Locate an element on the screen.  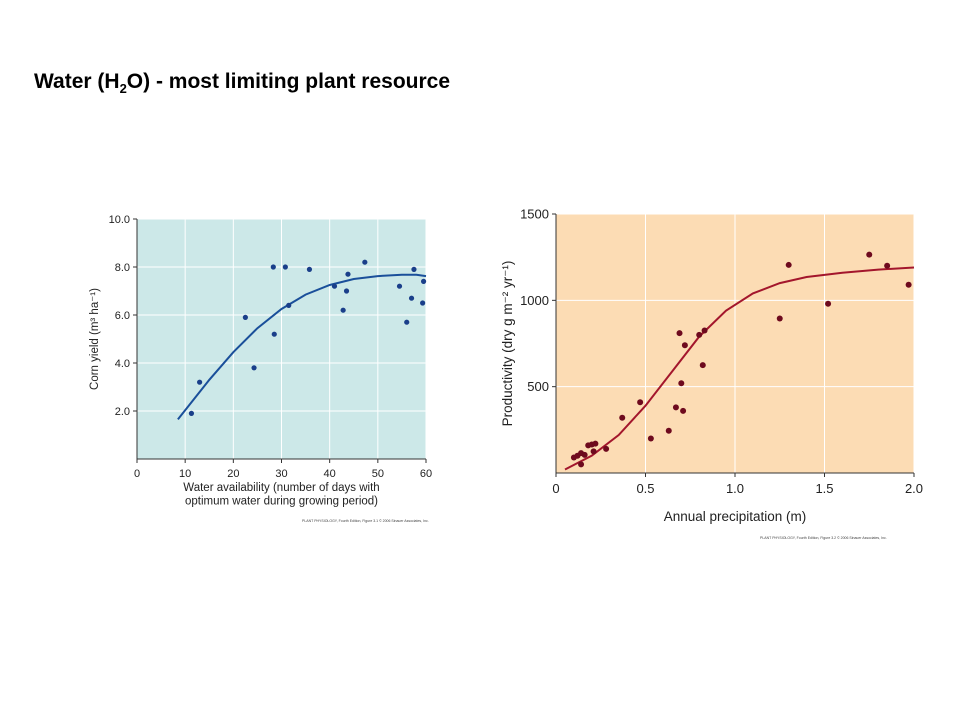
prod-y-tick-label-2: 1500 is located at coordinates (534, 214).